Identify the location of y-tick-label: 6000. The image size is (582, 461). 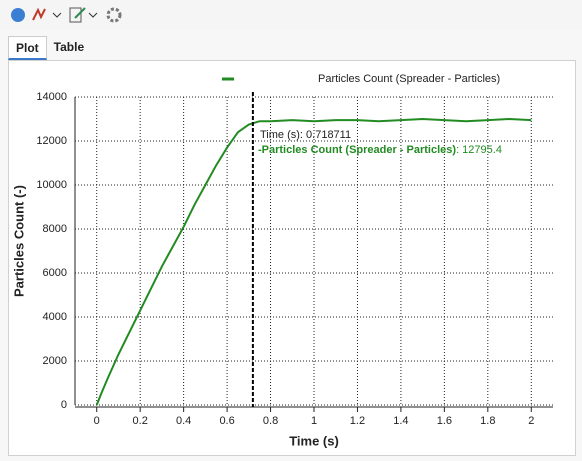
(55, 273).